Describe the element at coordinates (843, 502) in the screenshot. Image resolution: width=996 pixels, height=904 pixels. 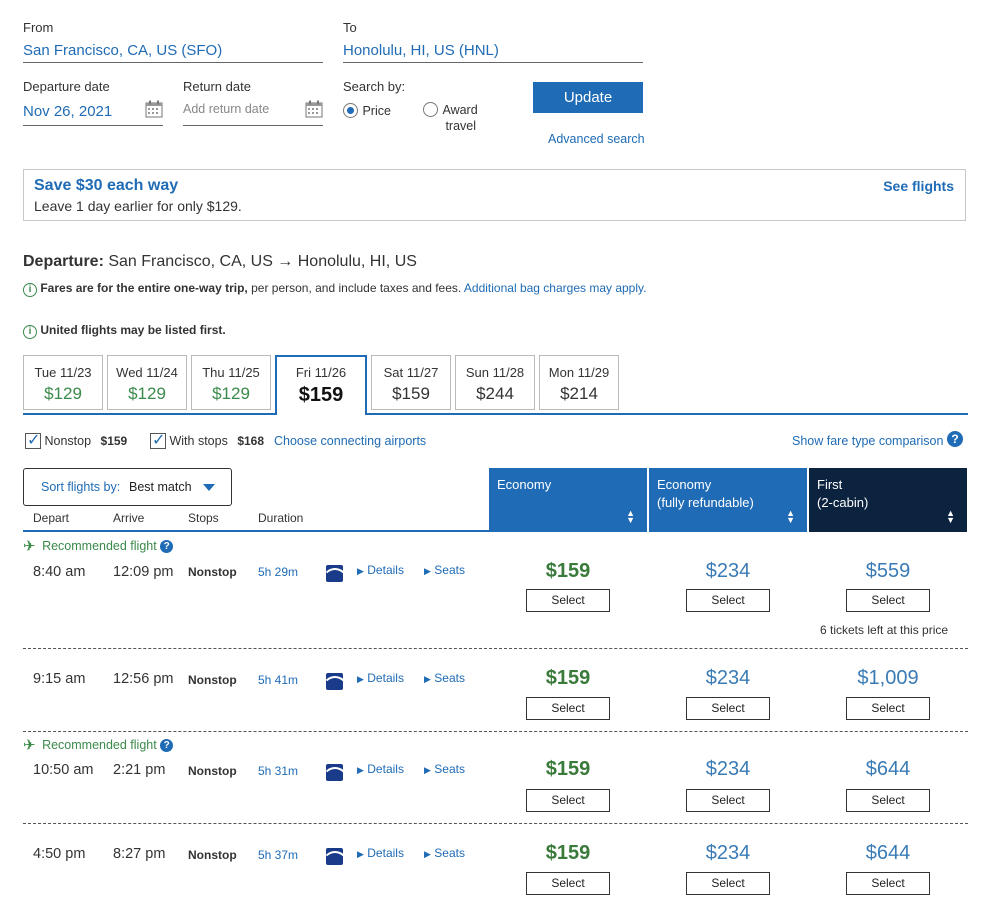
I see `col-first-label-2: (2-cabin)` at that location.